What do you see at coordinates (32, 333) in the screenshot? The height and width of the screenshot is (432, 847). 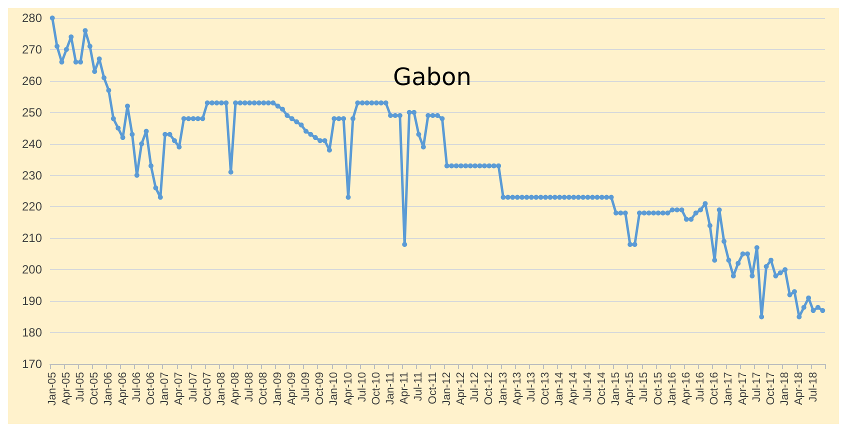 I see `y-tick-label: 180` at bounding box center [32, 333].